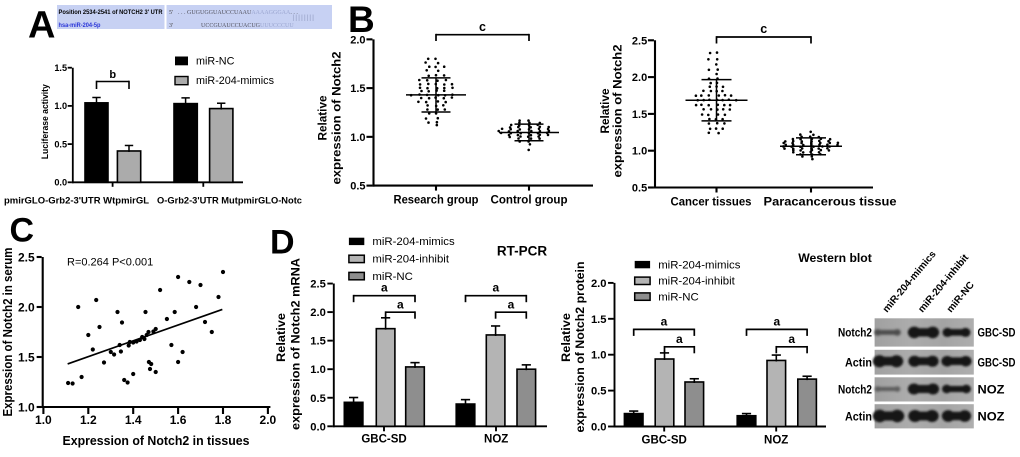 The height and width of the screenshot is (457, 1020). Describe the element at coordinates (830, 202) in the screenshot. I see `svg-text: Paracancerous tissue` at that location.